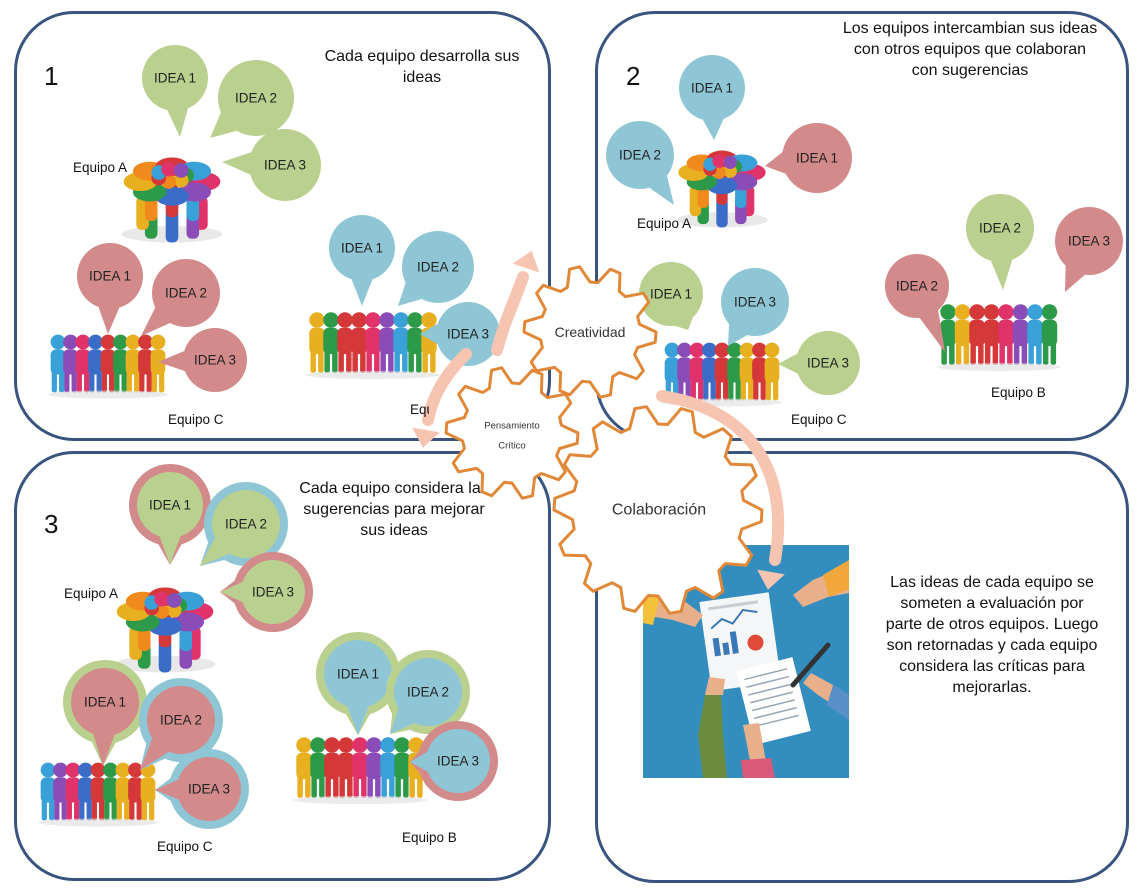 The height and width of the screenshot is (892, 1138). Describe the element at coordinates (515, 303) in the screenshot. I see `arrow-creatividad-icon` at that location.